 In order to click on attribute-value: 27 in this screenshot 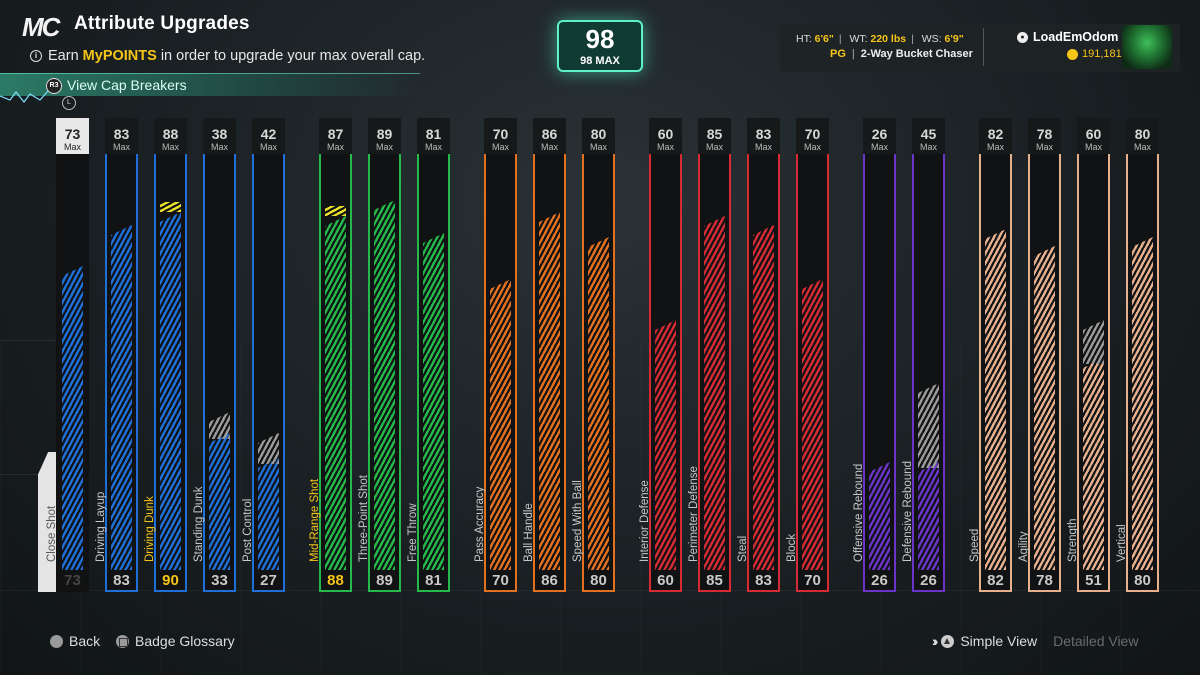, I will do `click(268, 580)`.